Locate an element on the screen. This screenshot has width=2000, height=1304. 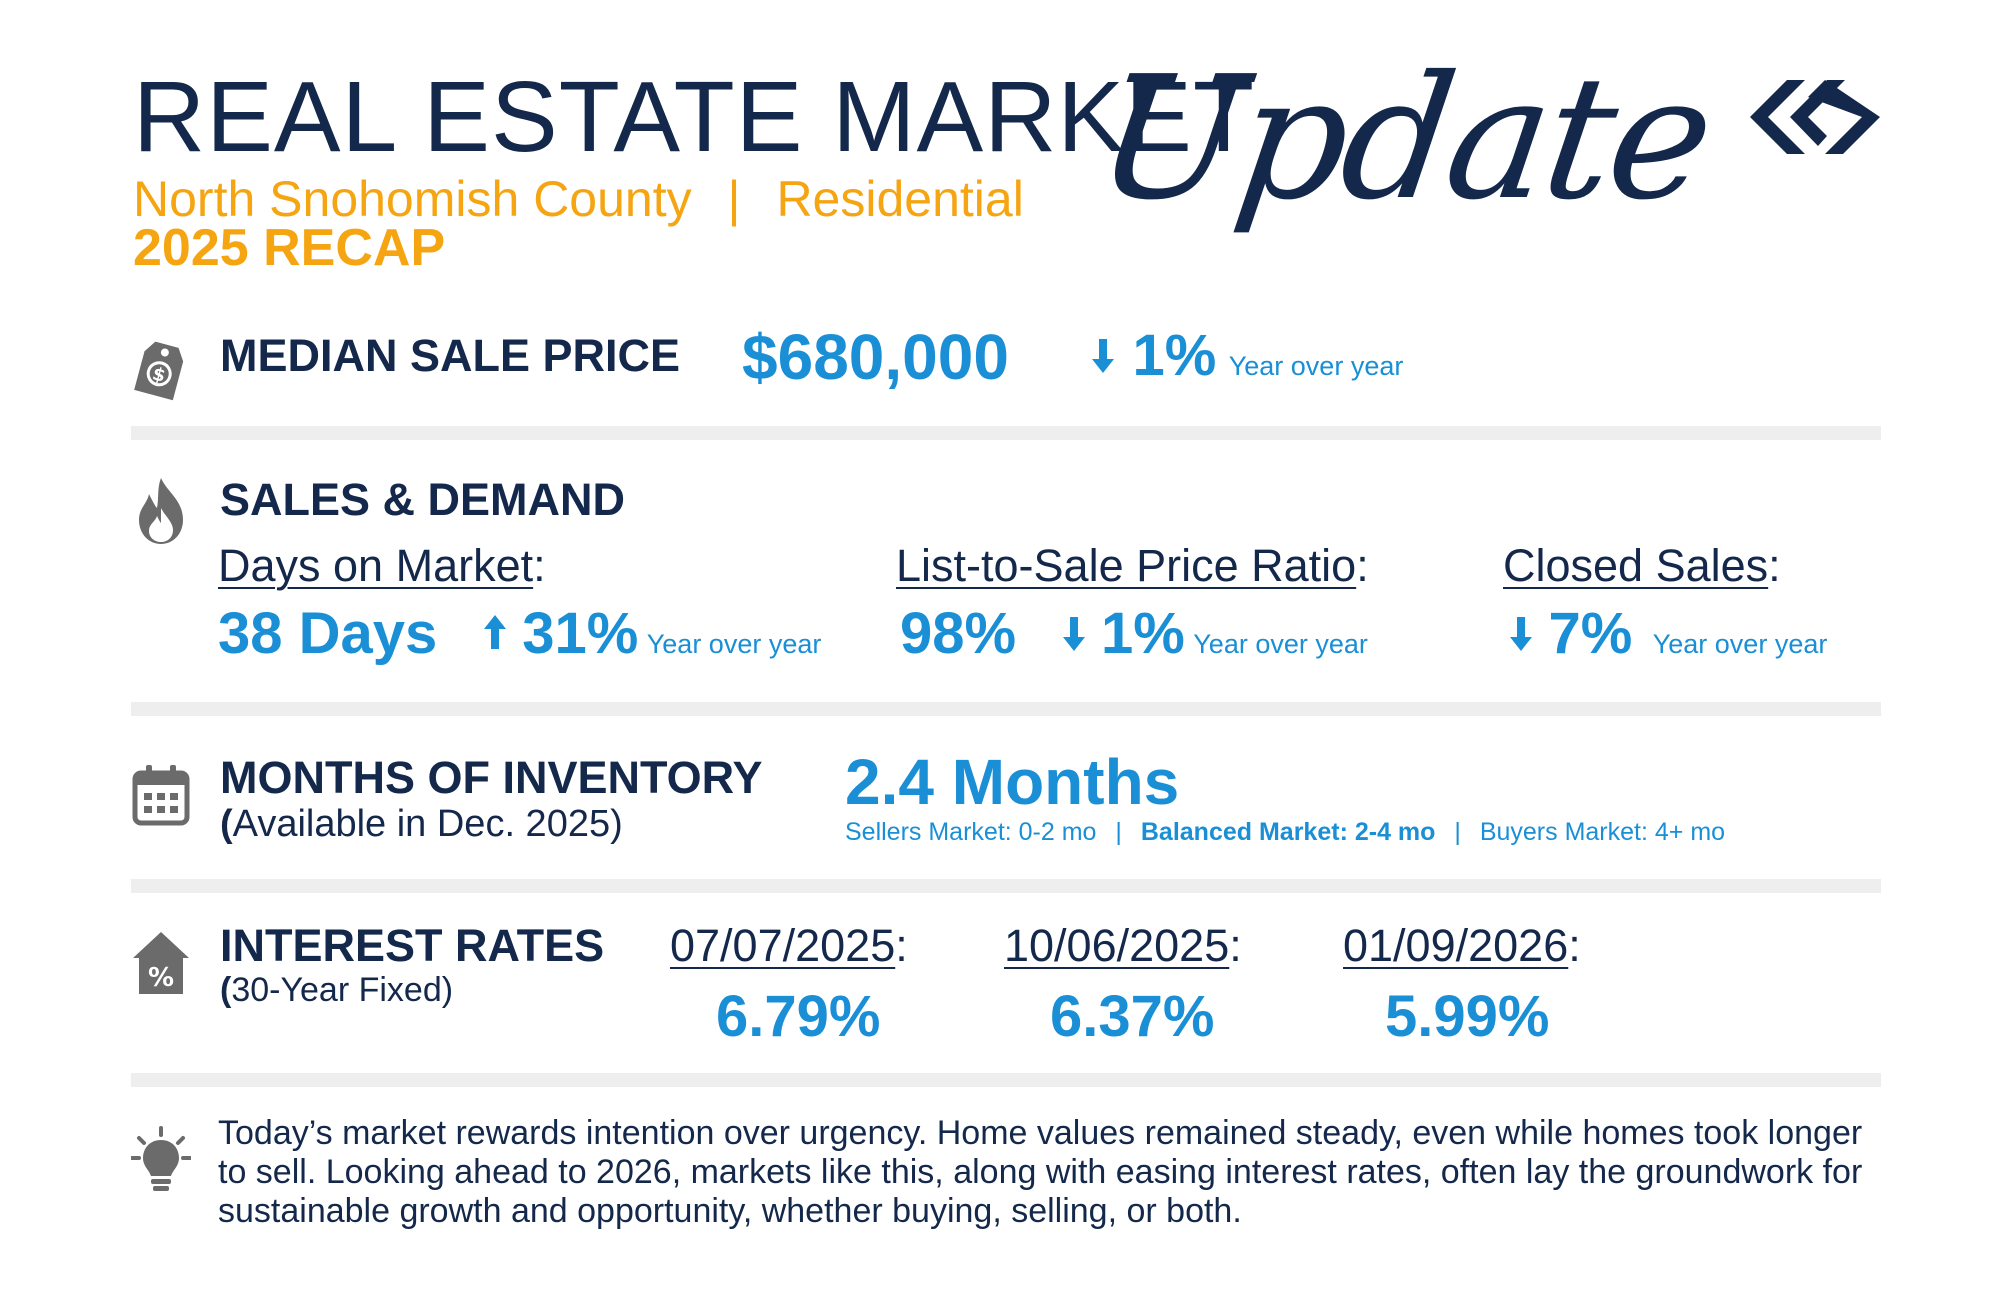
median-change-value: 1% is located at coordinates (1174, 355).